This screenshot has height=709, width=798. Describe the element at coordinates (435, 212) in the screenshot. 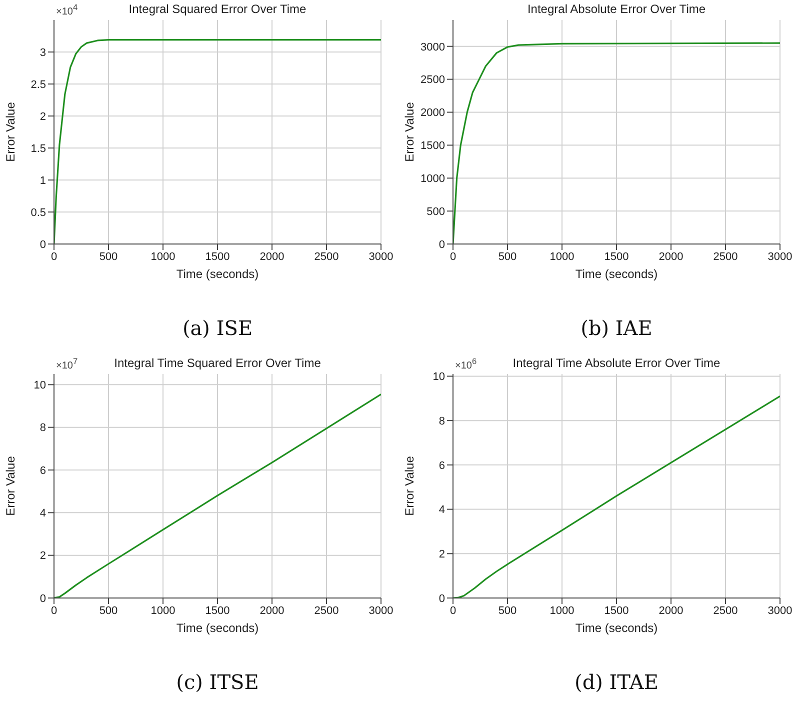

I see `y-tick-label: 500` at that location.